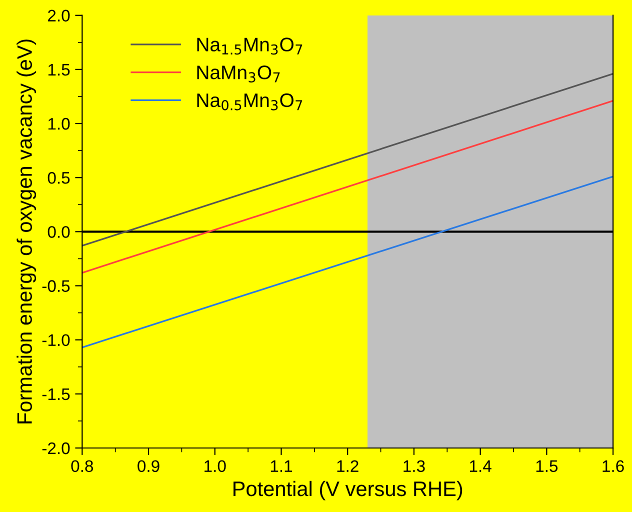  What do you see at coordinates (414, 466) in the screenshot?
I see `x-tick-label: 1.3` at bounding box center [414, 466].